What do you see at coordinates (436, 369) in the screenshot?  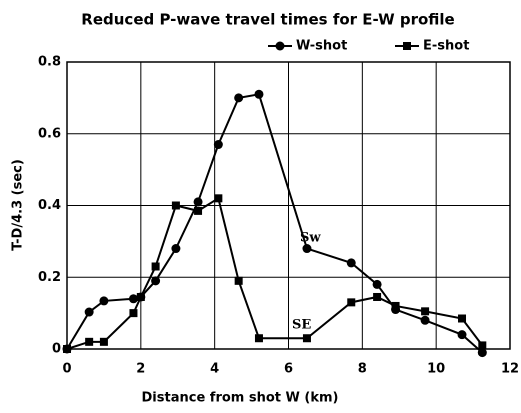 I see `x-tick-label: 10` at bounding box center [436, 369].